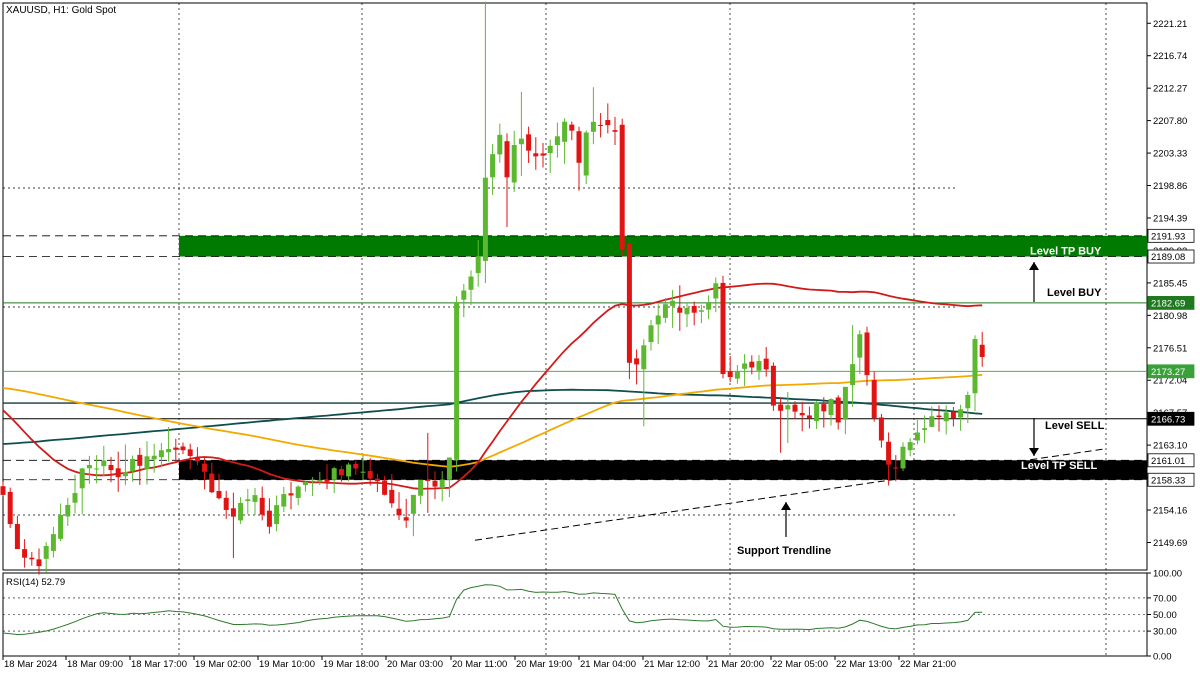 The width and height of the screenshot is (1200, 675). What do you see at coordinates (1165, 615) in the screenshot?
I see `rsi-tick-label: 50.00` at bounding box center [1165, 615].